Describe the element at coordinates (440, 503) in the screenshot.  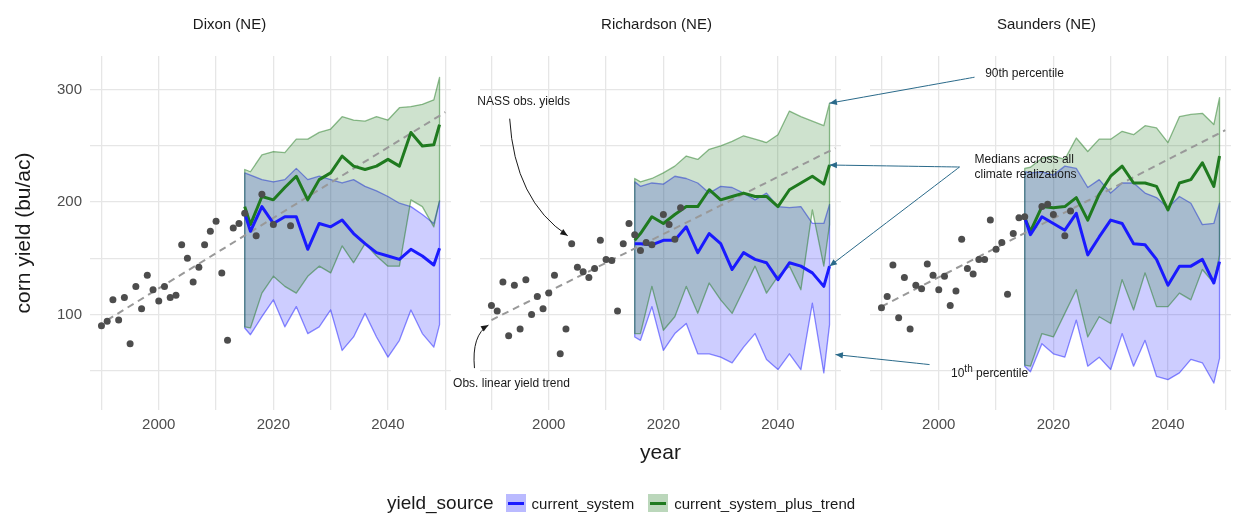
I see `legend-title: yield_source` at that location.